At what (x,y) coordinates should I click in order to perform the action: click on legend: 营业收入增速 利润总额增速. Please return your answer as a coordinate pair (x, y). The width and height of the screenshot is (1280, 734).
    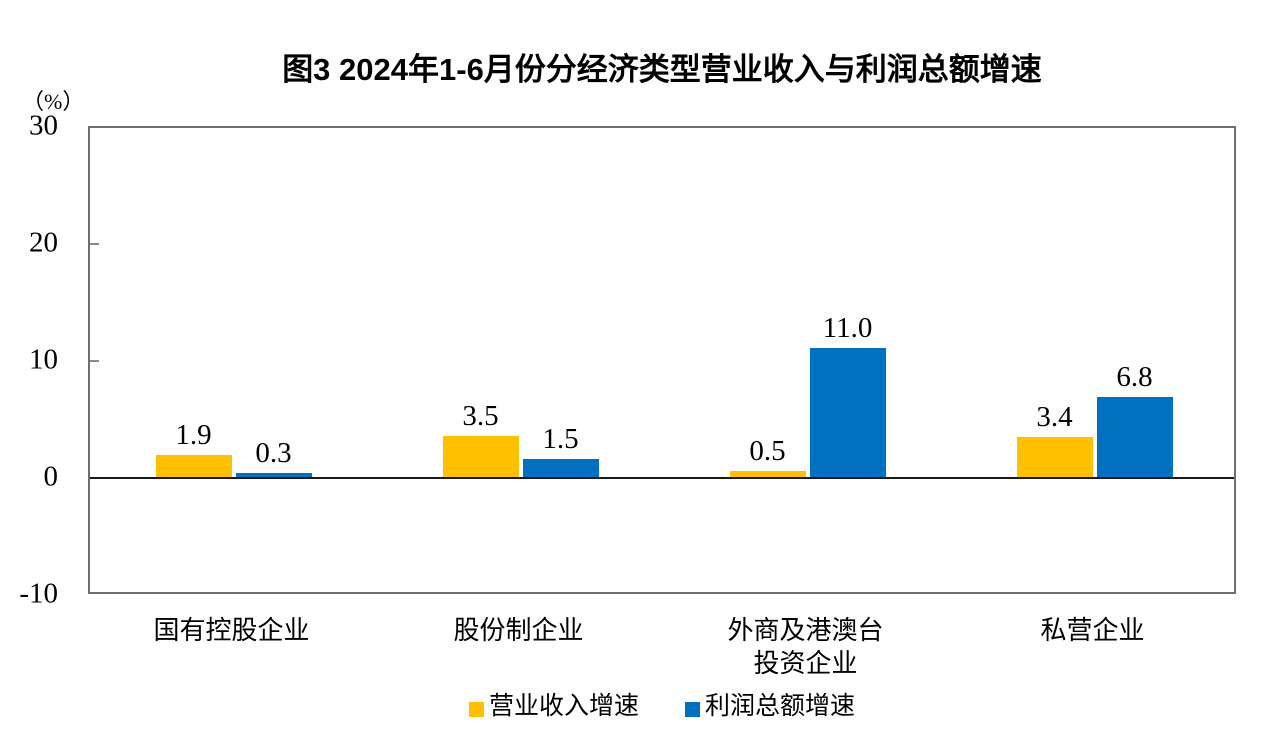
    Looking at the image, I should click on (662, 707).